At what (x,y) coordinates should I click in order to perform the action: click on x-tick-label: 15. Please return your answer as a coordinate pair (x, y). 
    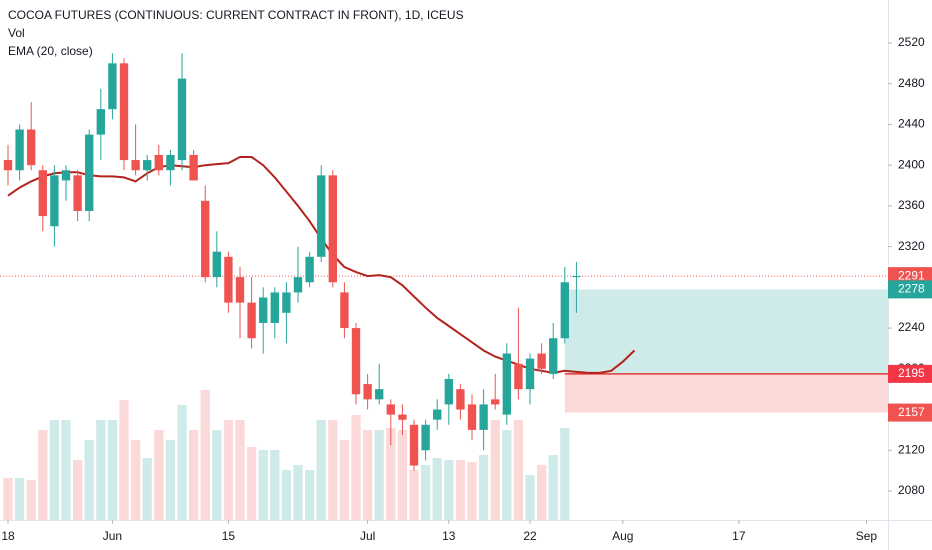
    Looking at the image, I should click on (229, 536).